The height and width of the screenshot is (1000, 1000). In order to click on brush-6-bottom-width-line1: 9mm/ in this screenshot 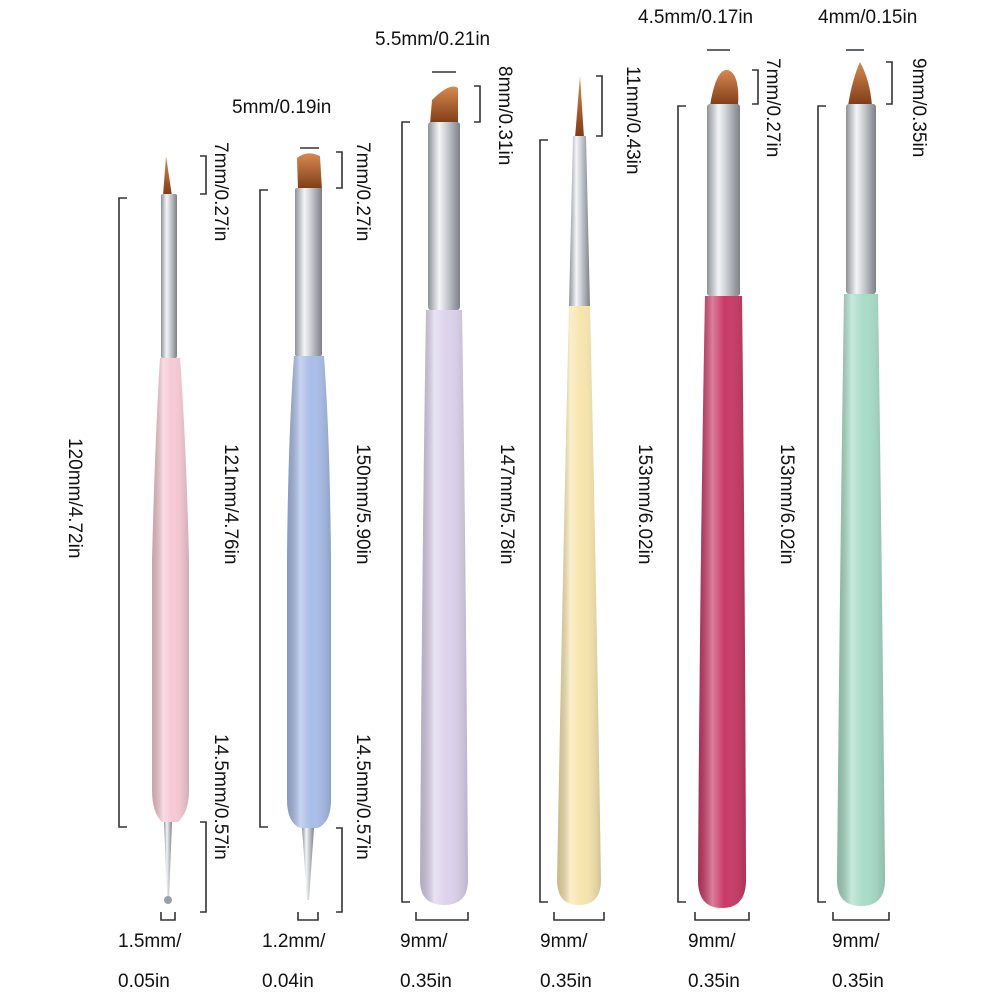, I will do `click(856, 941)`.